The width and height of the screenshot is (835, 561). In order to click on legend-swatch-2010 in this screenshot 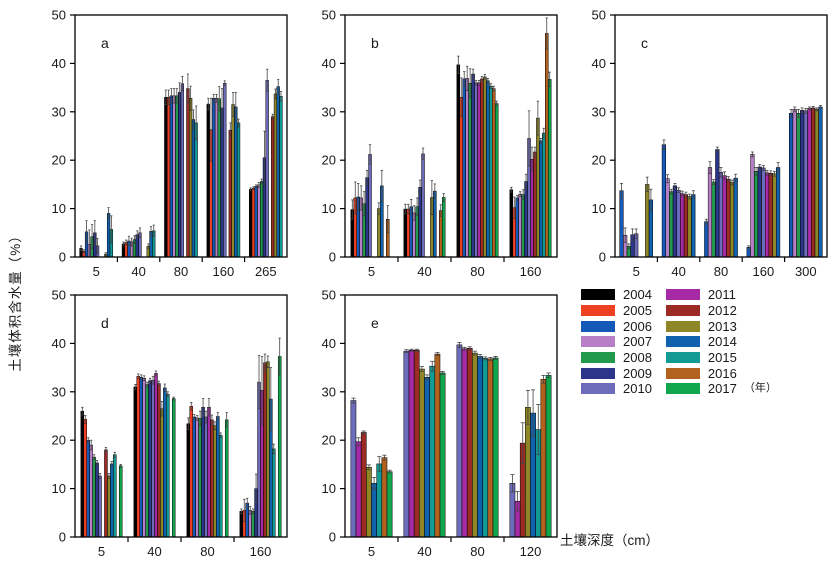, I will do `click(598, 389)`.